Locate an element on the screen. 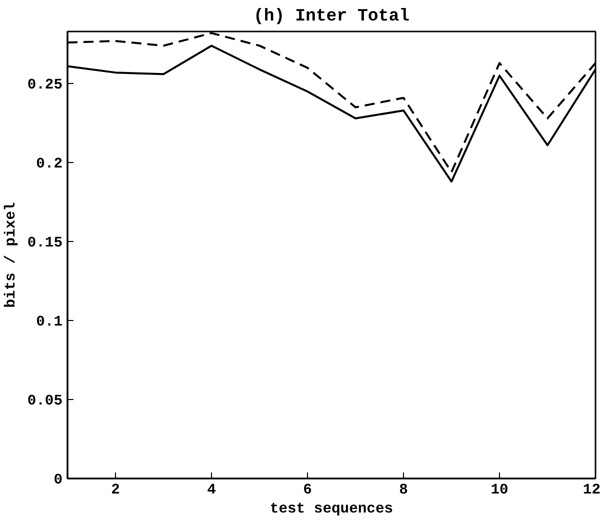  y-tick-label: 0.2 is located at coordinates (49, 164).